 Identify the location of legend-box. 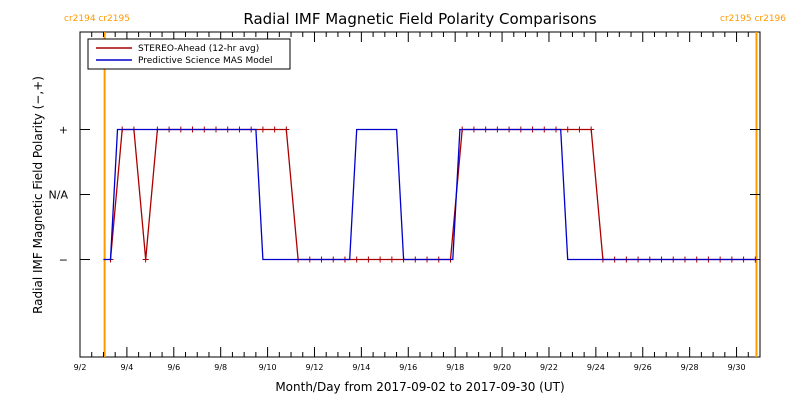
(189, 54).